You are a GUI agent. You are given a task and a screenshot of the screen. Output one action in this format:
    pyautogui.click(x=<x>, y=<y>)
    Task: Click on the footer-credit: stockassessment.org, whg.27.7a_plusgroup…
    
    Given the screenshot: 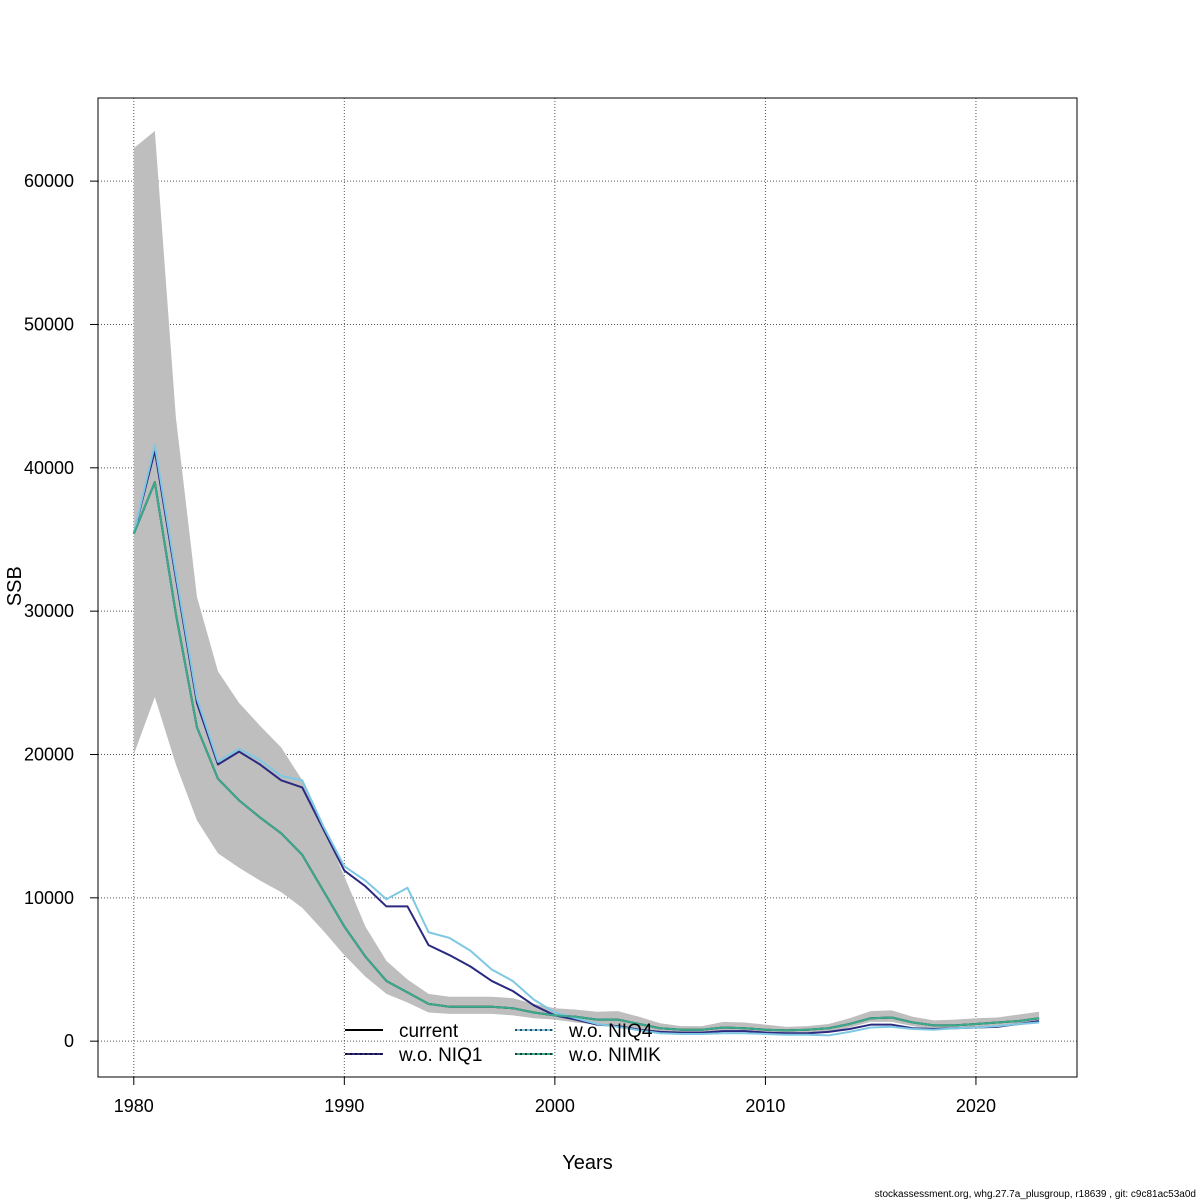 What is the action you would take?
    pyautogui.click(x=1035, y=1194)
    